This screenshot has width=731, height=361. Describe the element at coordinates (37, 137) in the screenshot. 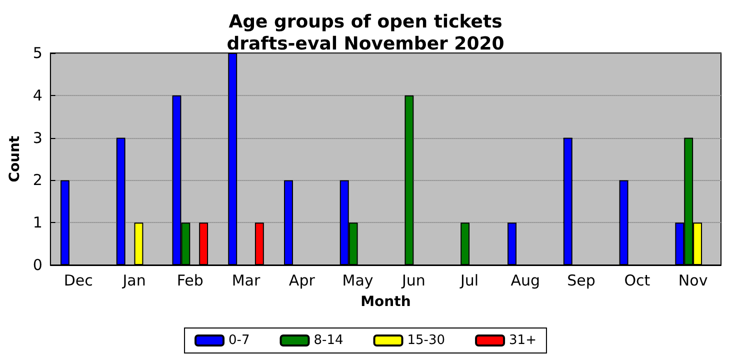

I see `y-tick-label: 3` at that location.